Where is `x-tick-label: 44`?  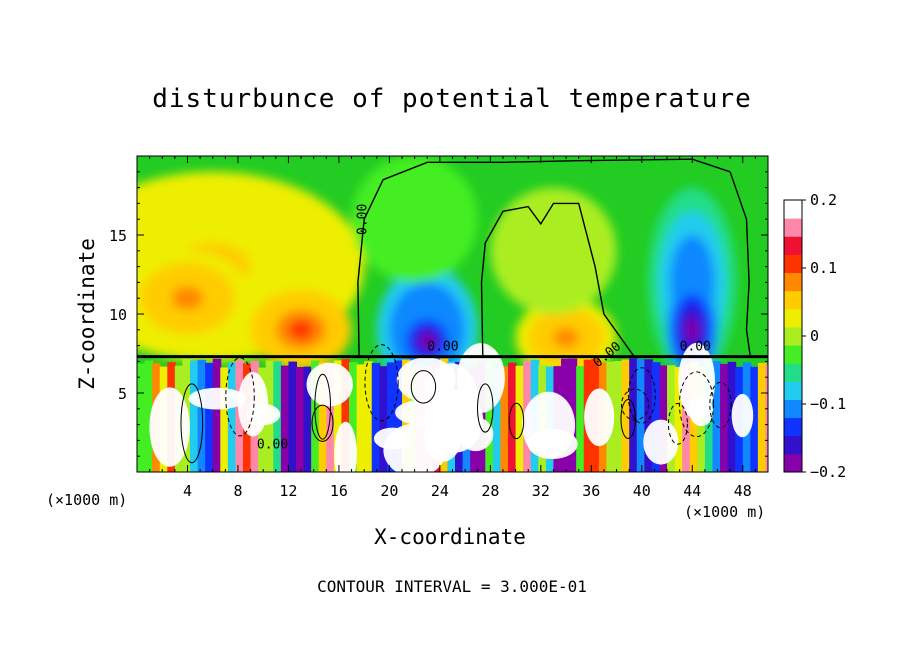 x-tick-label: 44 is located at coordinates (692, 491).